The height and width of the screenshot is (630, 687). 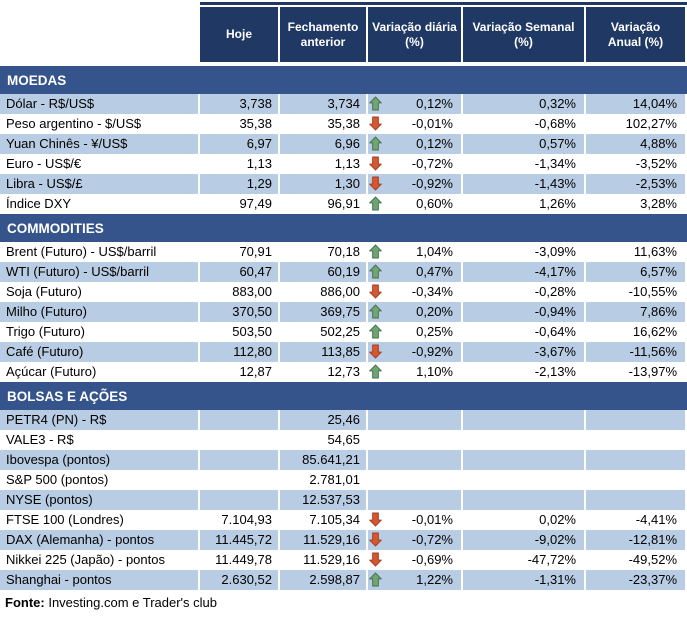 I want to click on table-row: Índice DXY 97,49 96,91 0,60% 1,26% 3,28%, so click(x=343, y=204).